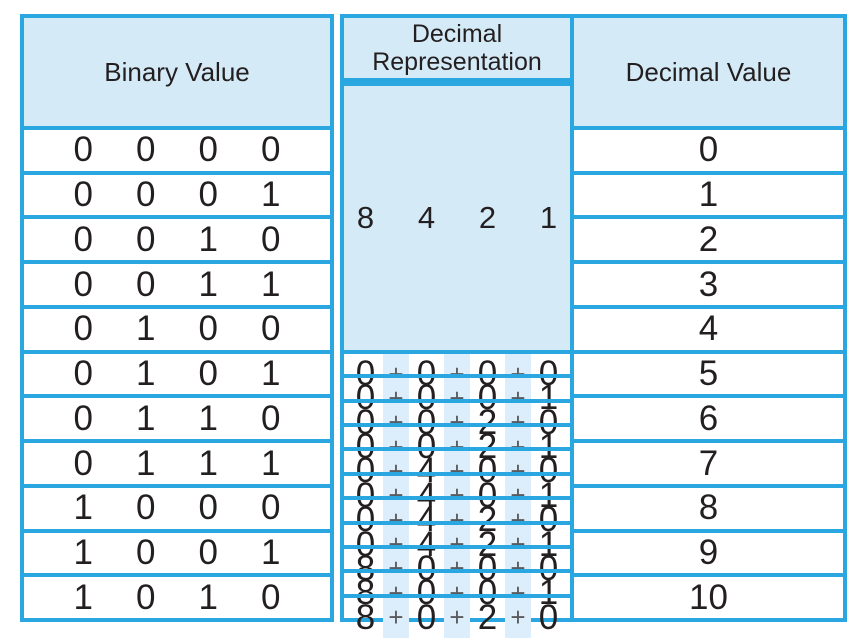 The image size is (866, 644). Describe the element at coordinates (426, 217) in the screenshot. I see `place-value-label: 4` at that location.